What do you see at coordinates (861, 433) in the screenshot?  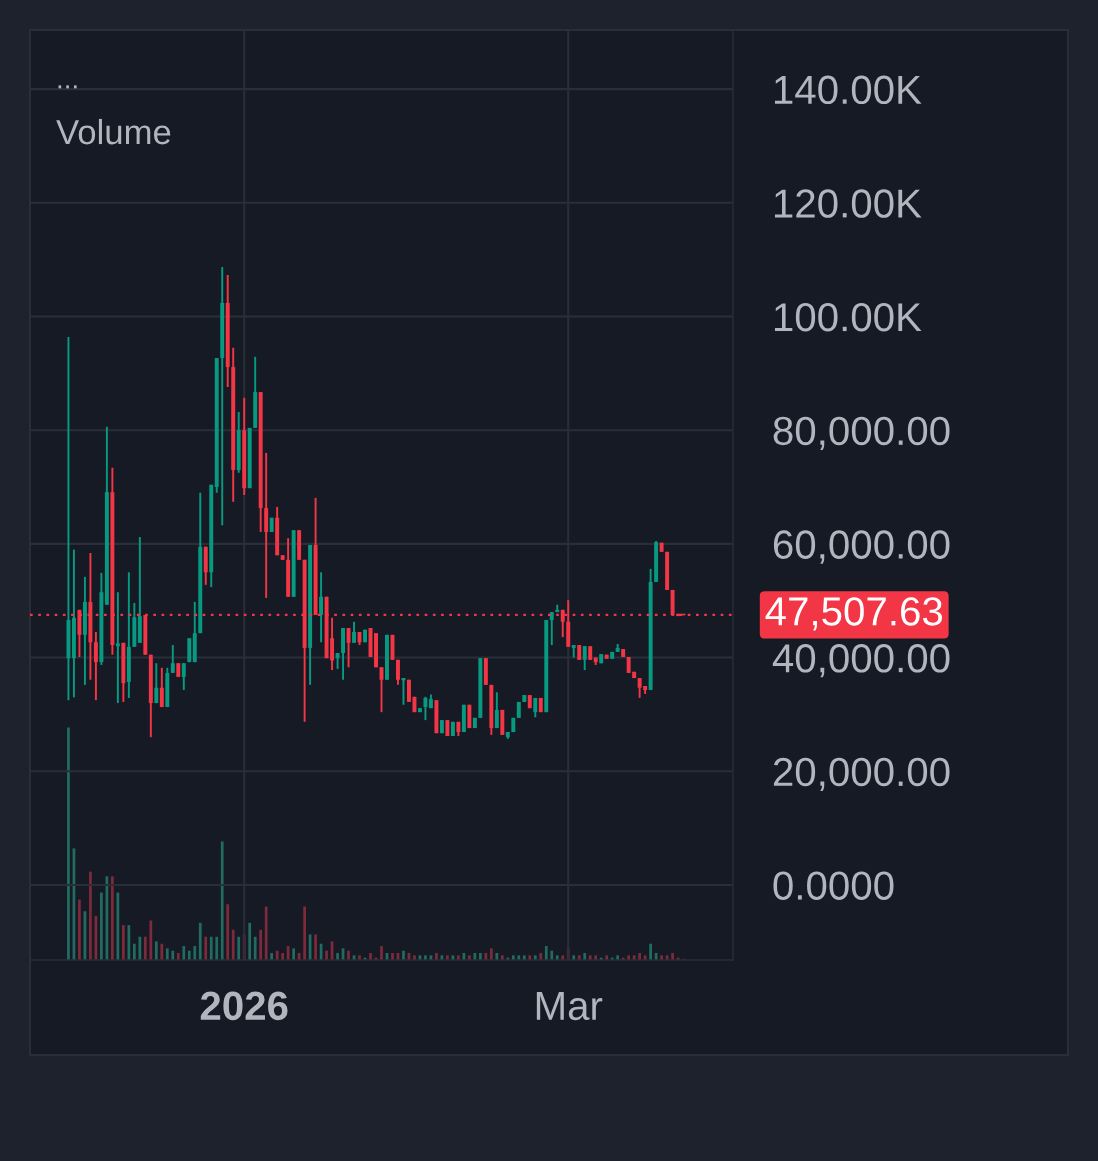 I see `y-tick-label: 80,000.00` at bounding box center [861, 433].